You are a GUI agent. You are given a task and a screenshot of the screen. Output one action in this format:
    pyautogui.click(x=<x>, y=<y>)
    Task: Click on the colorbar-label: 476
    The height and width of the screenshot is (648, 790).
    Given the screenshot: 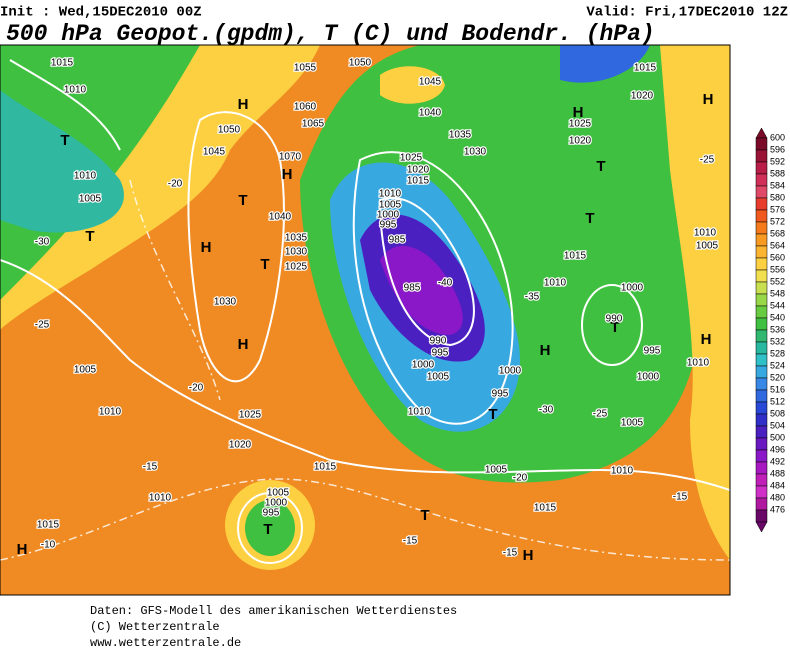 What is the action you would take?
    pyautogui.click(x=777, y=509)
    